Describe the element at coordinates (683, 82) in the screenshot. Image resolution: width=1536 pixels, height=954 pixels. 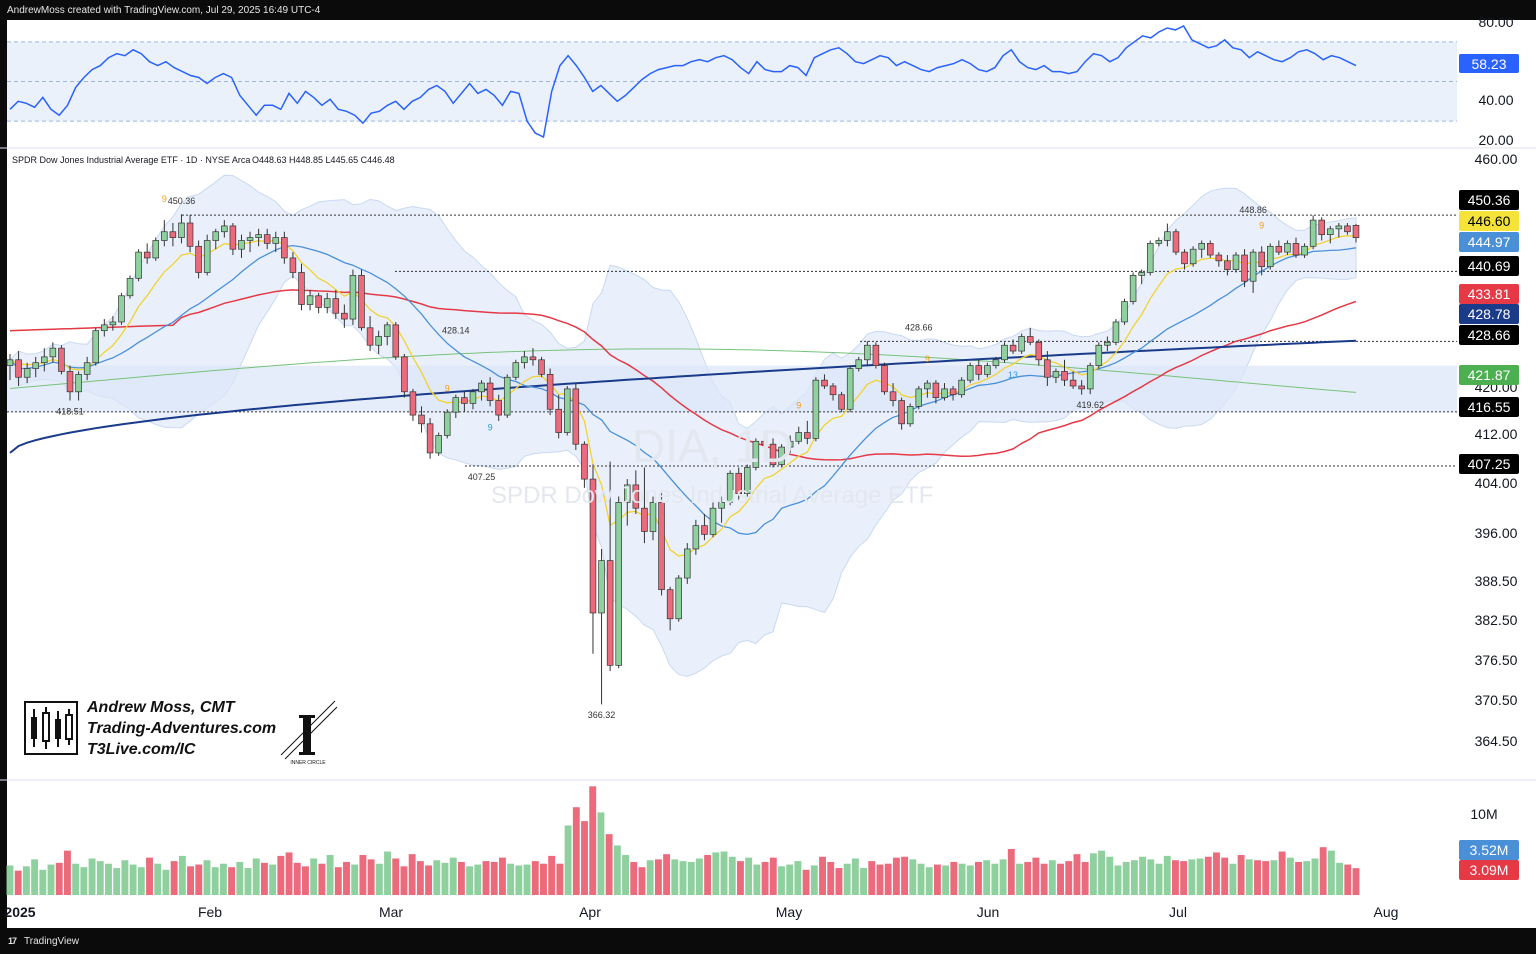
I see `rsi-line` at that location.